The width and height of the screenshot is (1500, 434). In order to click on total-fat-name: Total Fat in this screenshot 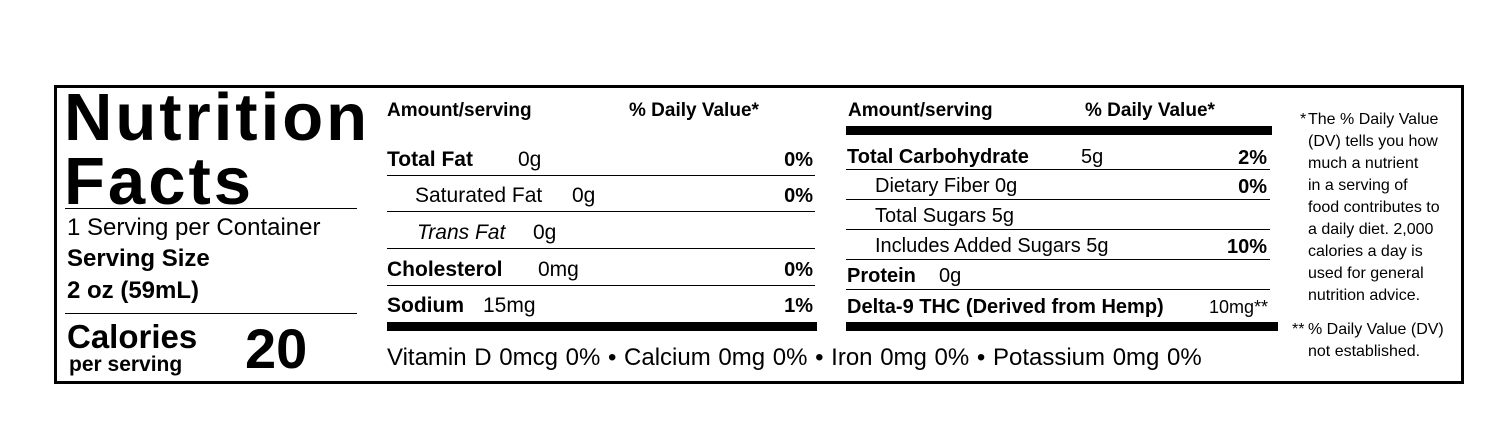, I will do `click(430, 159)`.